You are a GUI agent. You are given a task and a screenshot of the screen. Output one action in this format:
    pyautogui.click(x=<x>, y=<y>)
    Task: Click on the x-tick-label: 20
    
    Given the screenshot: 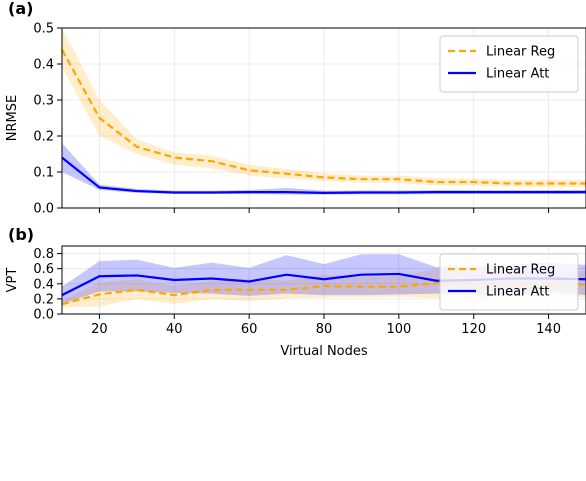 What is the action you would take?
    pyautogui.click(x=99, y=329)
    